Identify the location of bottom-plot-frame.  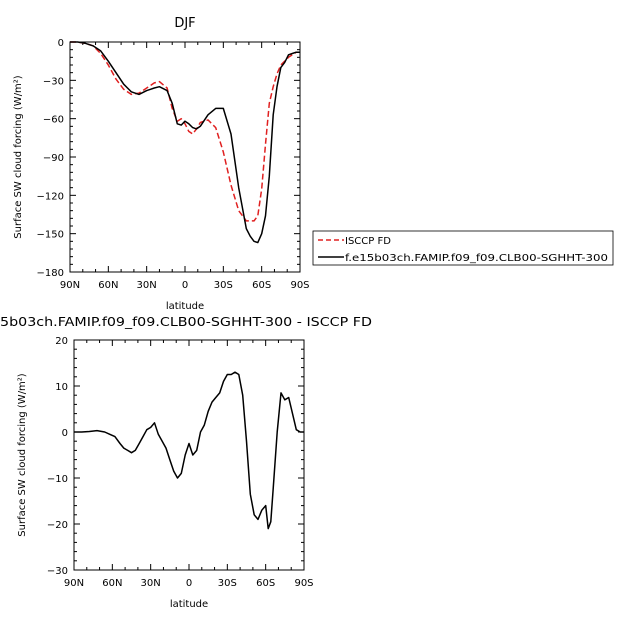
(189, 455).